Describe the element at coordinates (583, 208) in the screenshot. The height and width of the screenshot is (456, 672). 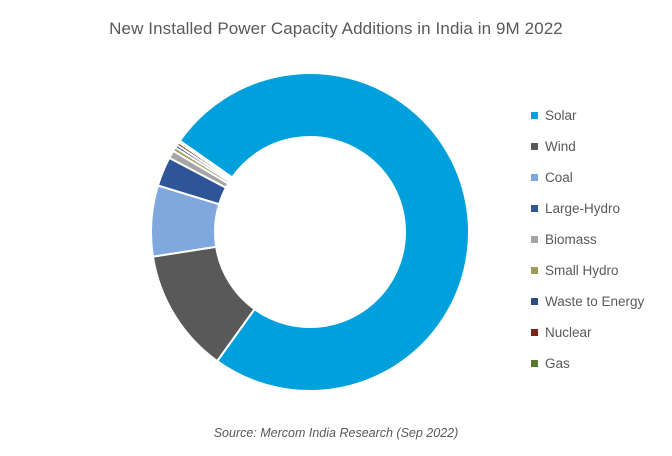
I see `legend-label: Large-Hydro` at that location.